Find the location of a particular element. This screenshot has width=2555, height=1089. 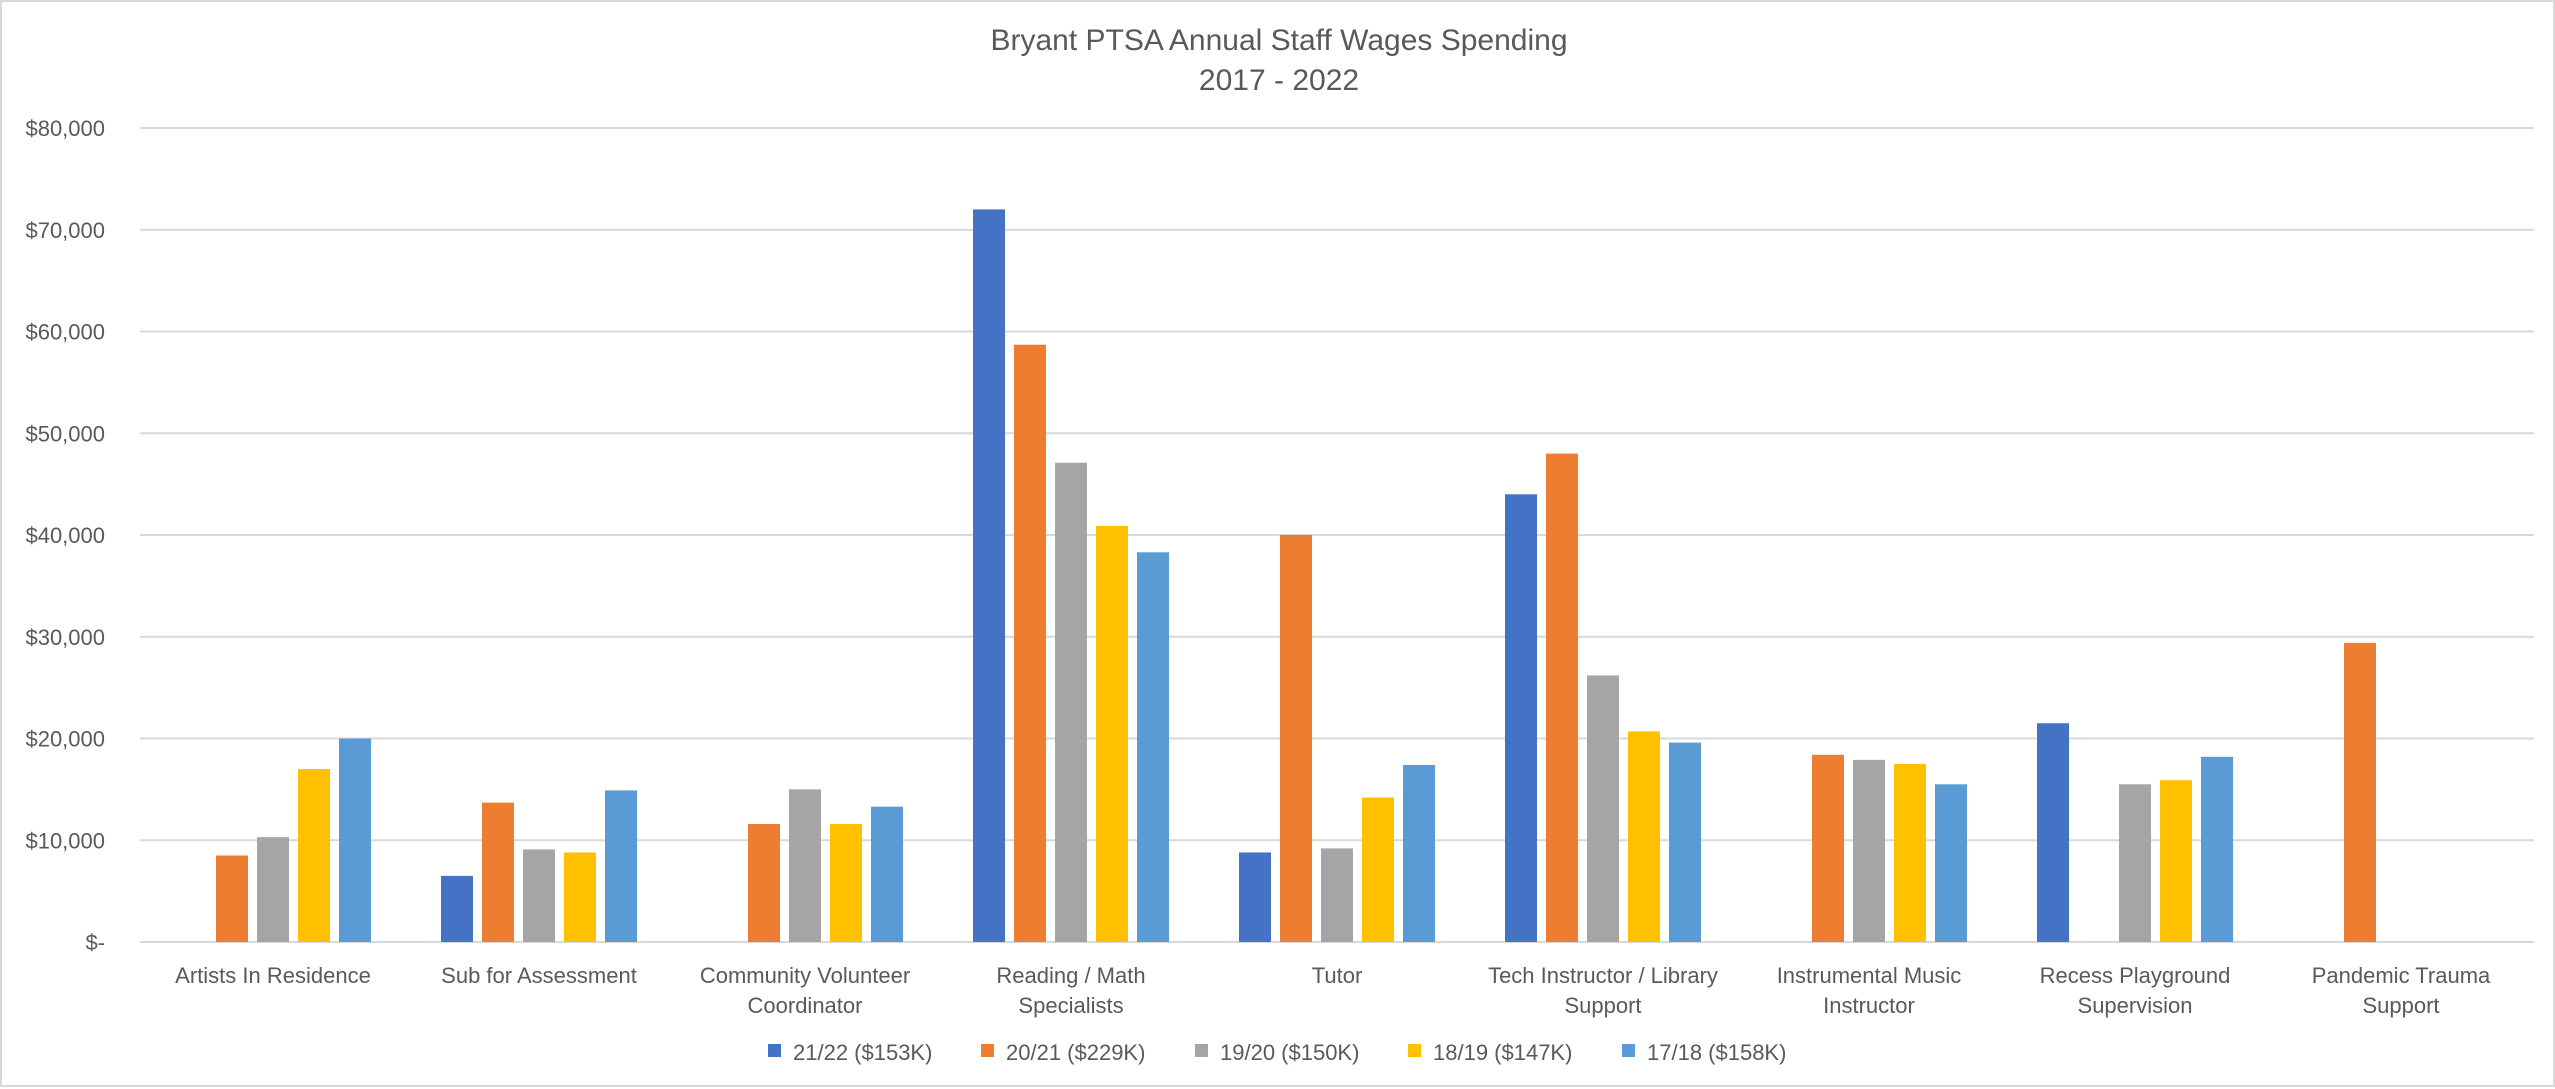

y-tick-label: $10,000 is located at coordinates (65, 840).